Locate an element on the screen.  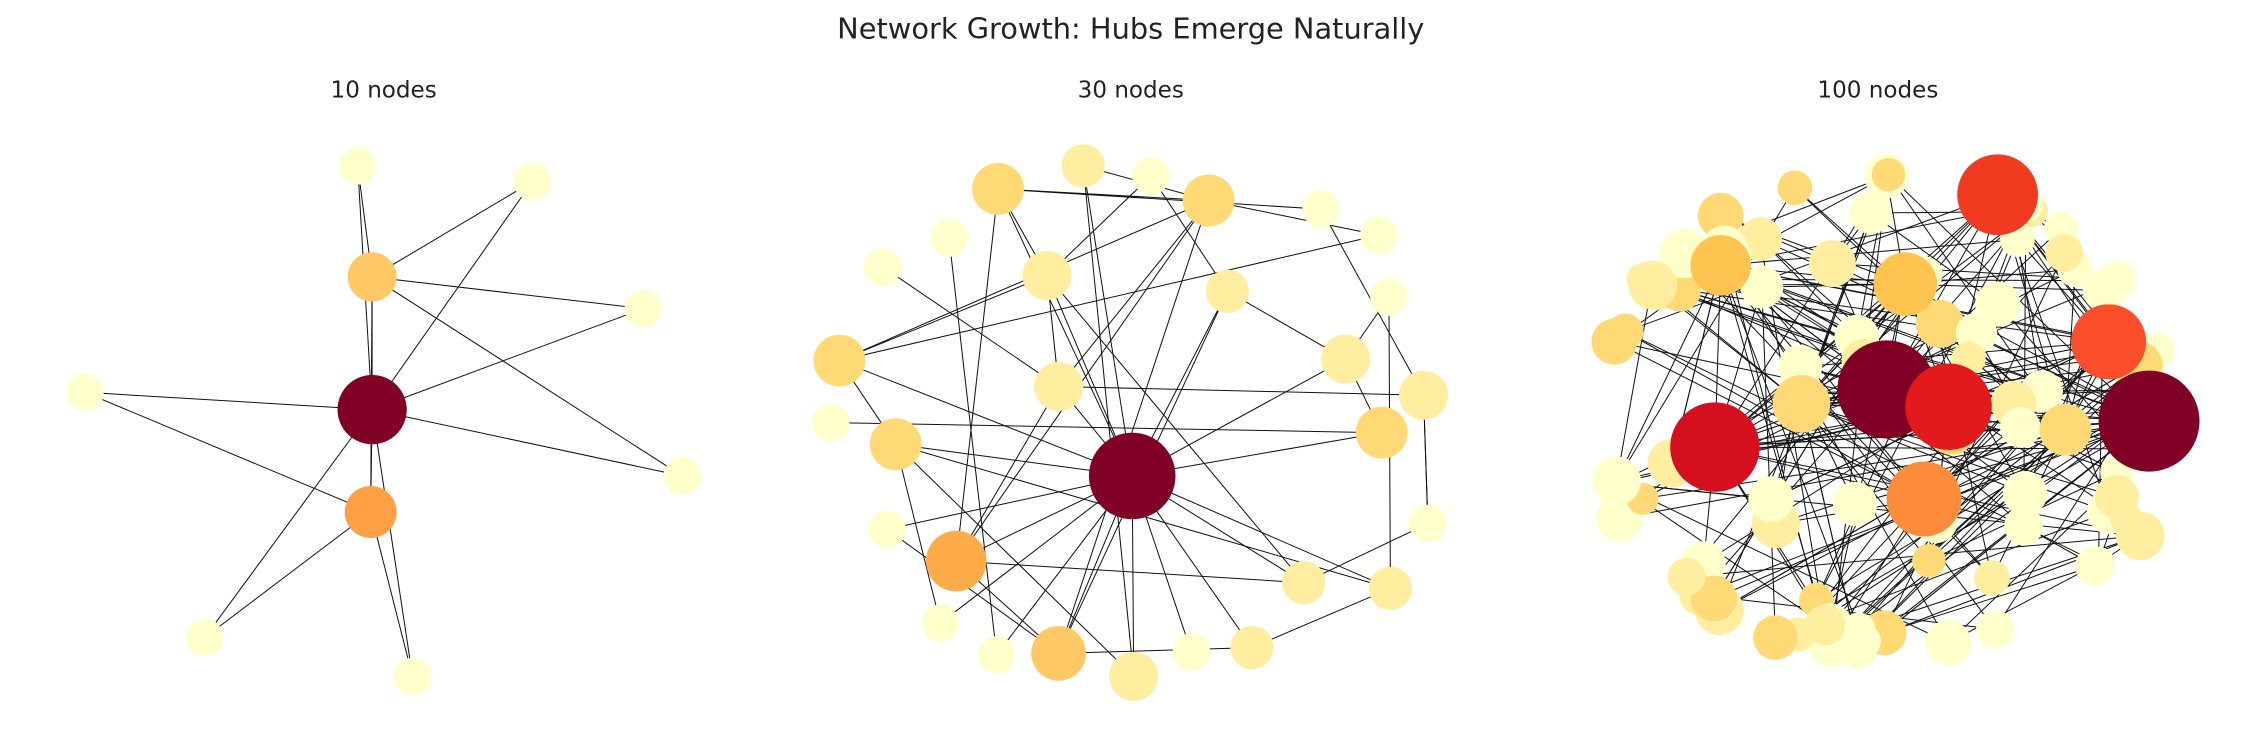
panel-title: 100 nodes is located at coordinates (1877, 90).